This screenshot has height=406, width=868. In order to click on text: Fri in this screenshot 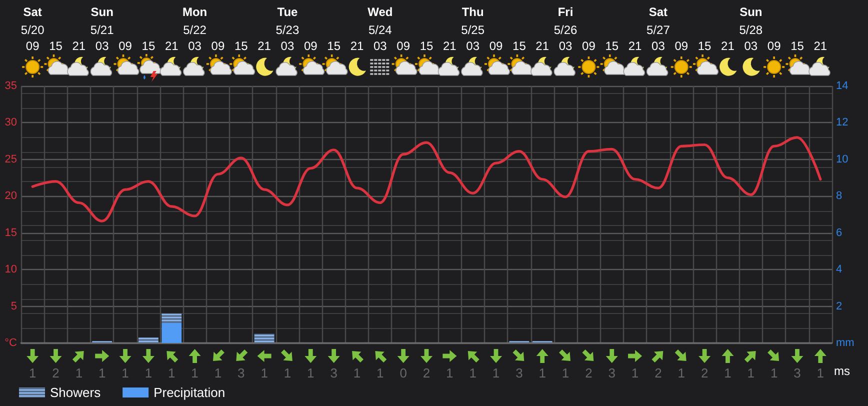, I will do `click(566, 12)`.